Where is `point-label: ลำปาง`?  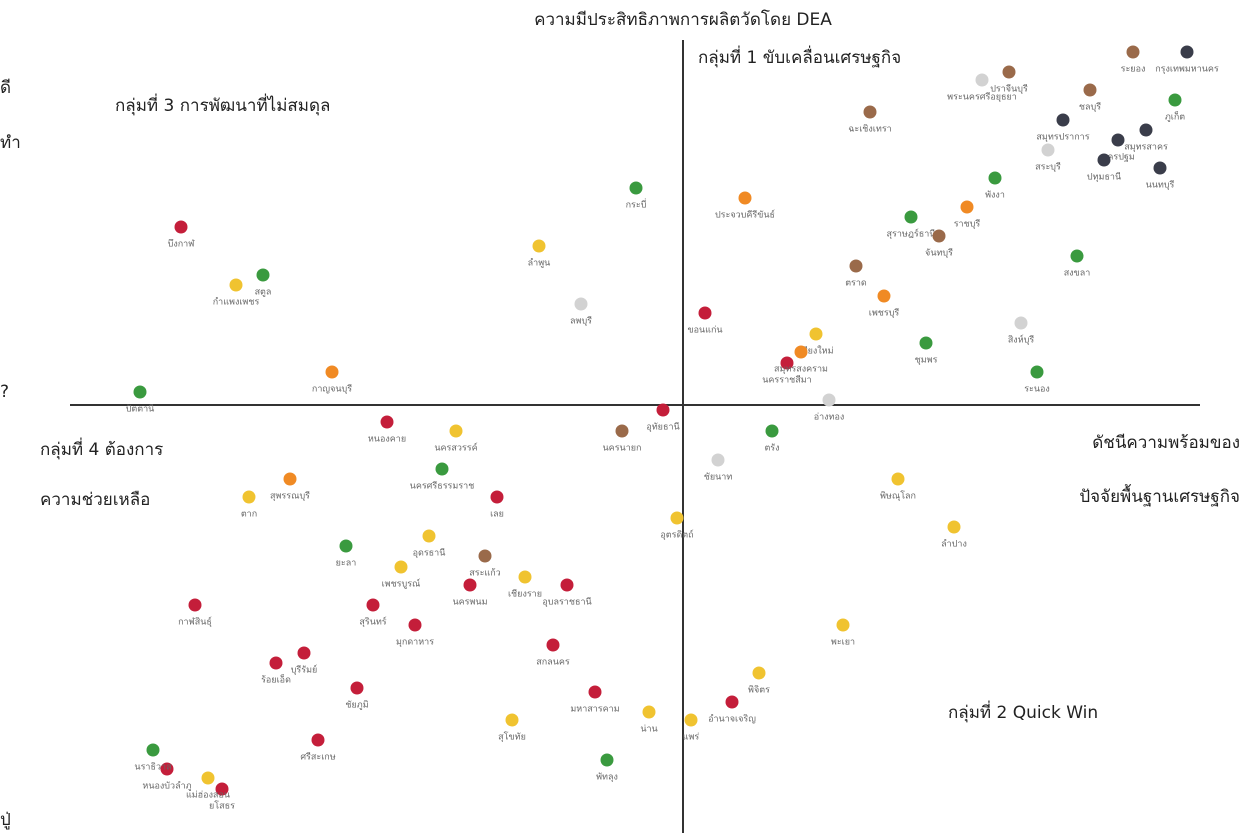 point-label: ลำปาง is located at coordinates (954, 544).